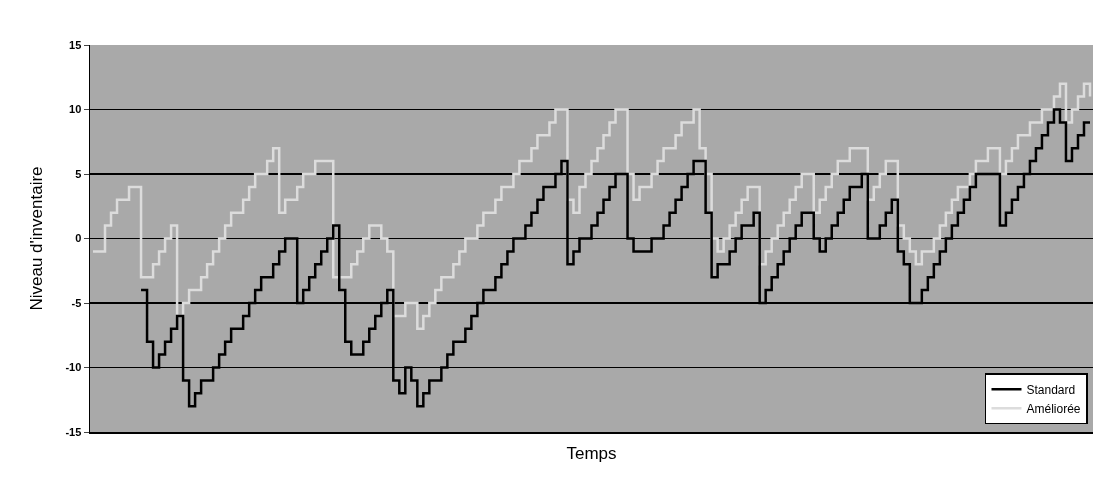 This screenshot has width=1096, height=485. I want to click on y-tick-label: 10, so click(75, 109).